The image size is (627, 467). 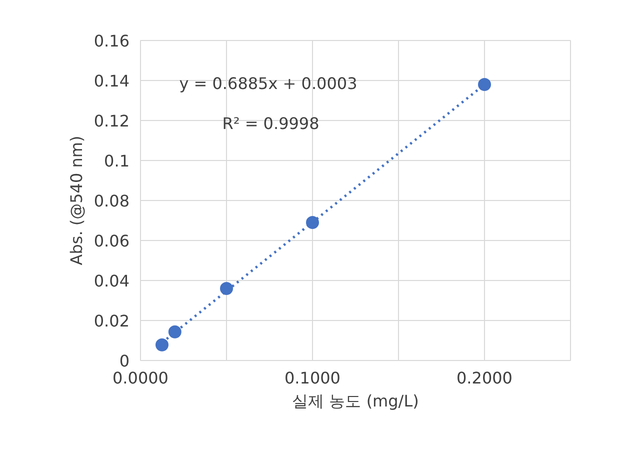 What do you see at coordinates (271, 123) in the screenshot?
I see `annotation: R² = 0.9998` at bounding box center [271, 123].